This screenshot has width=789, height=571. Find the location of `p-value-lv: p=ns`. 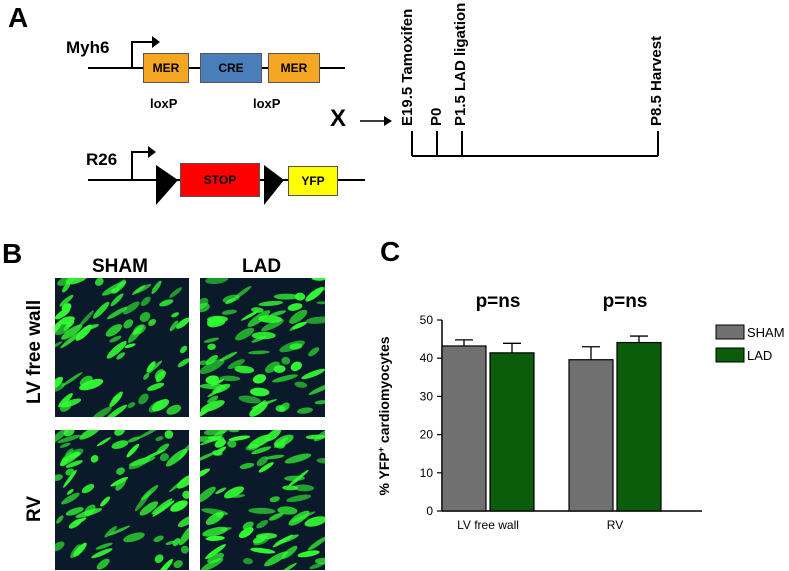

p-value-lv: p=ns is located at coordinates (498, 301).